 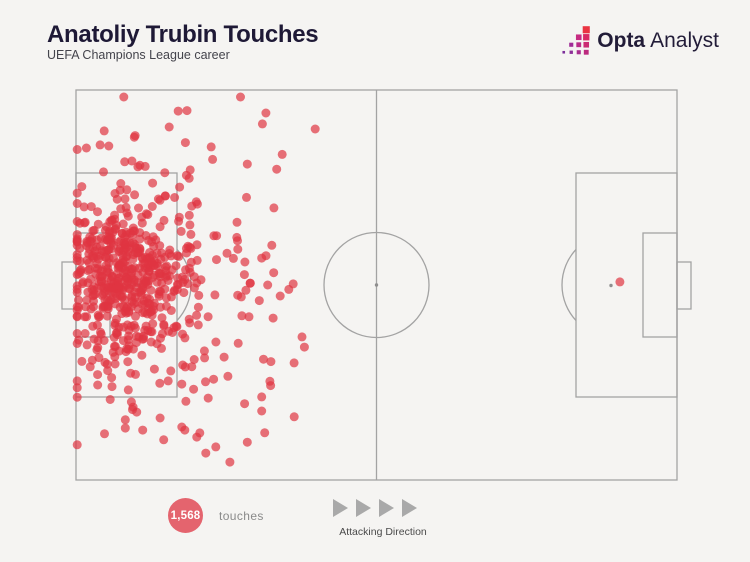 What do you see at coordinates (621, 40) in the screenshot?
I see `logo-word-opta: Opta` at bounding box center [621, 40].